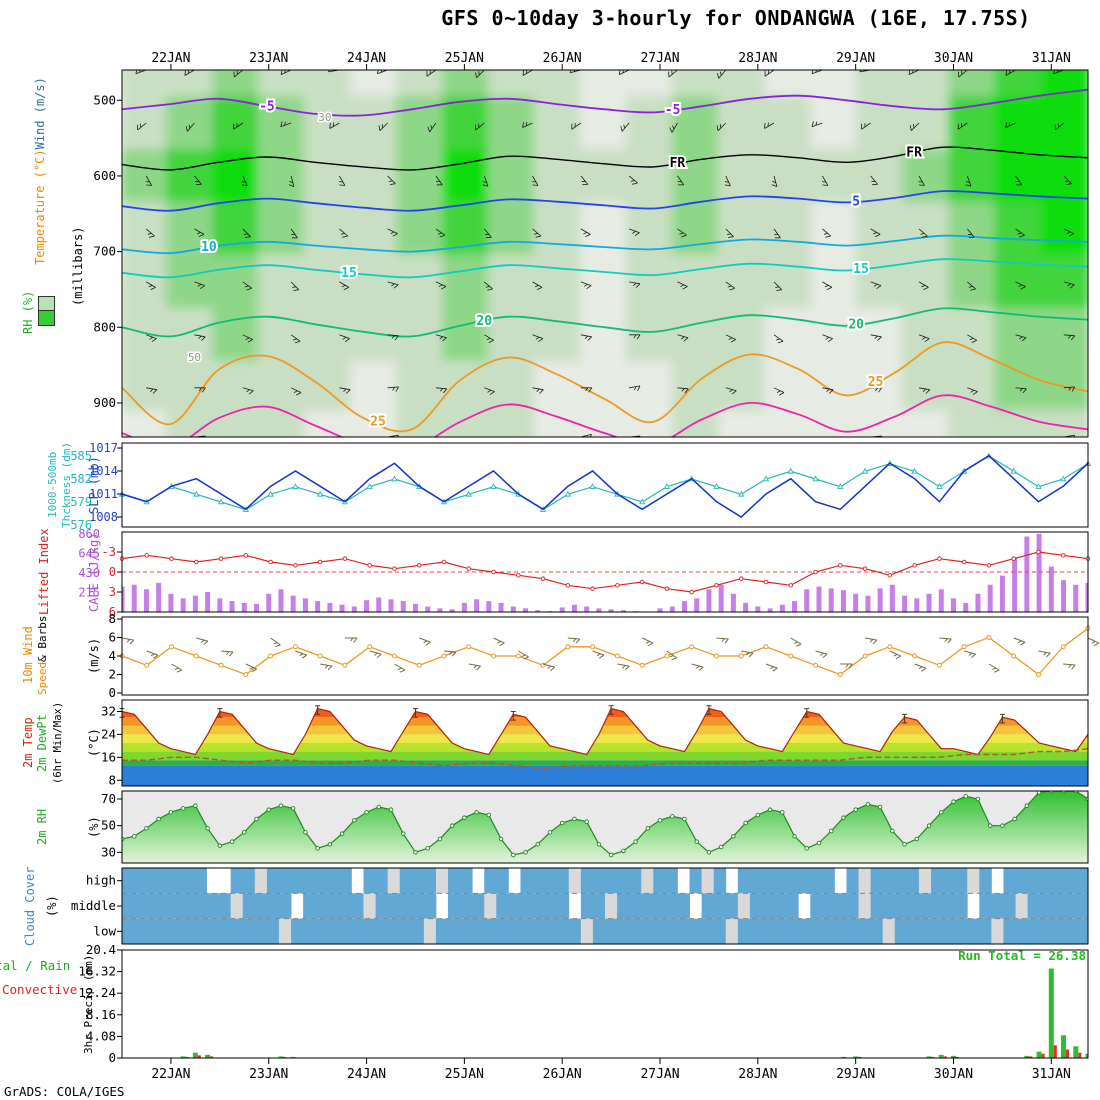  Describe the element at coordinates (101, 1035) in the screenshot. I see `svg-text: 4.08` at that location.